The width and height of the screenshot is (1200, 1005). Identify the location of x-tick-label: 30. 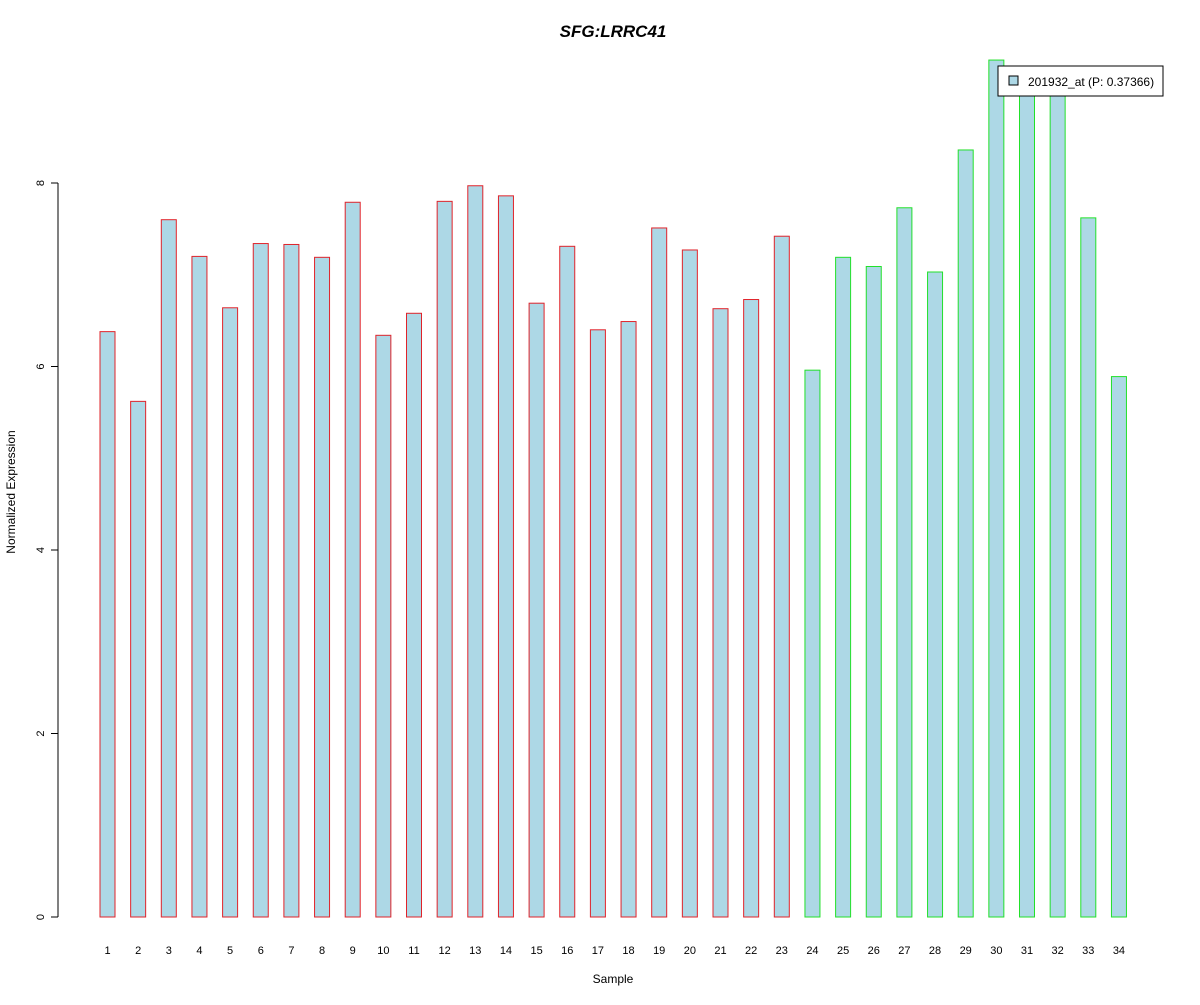
(996, 951).